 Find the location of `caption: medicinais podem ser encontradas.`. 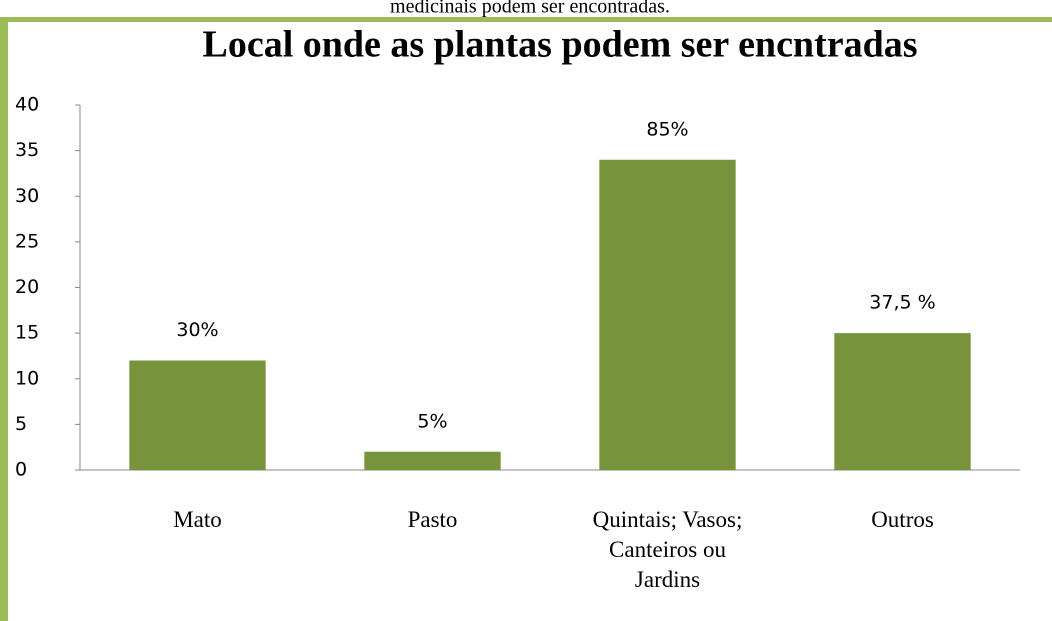

caption: medicinais podem ser encontradas. is located at coordinates (530, 9).